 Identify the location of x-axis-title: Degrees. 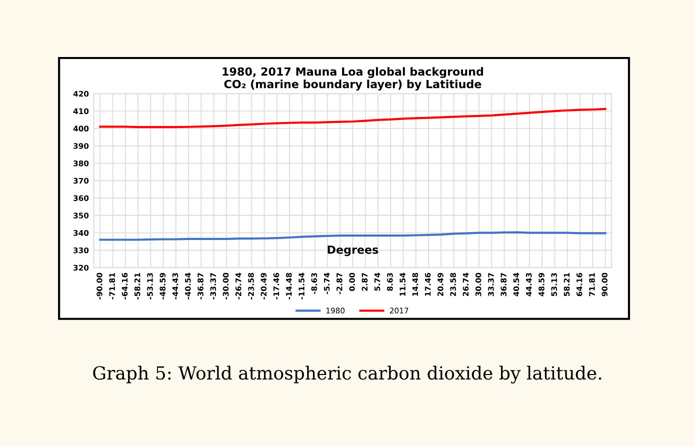
(353, 251).